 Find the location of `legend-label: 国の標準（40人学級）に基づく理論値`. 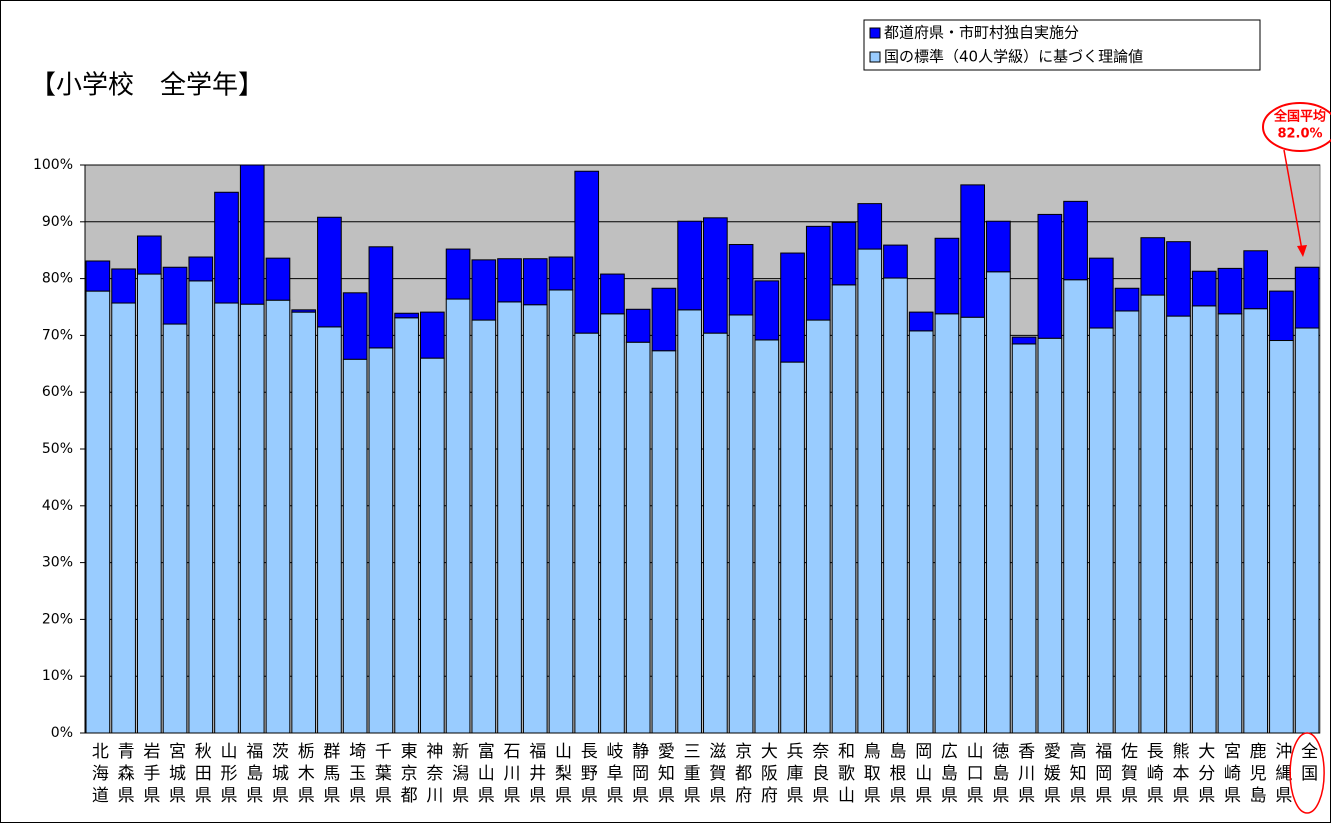

legend-label: 国の標準（40人学級）に基づく理論値 is located at coordinates (1013, 57).